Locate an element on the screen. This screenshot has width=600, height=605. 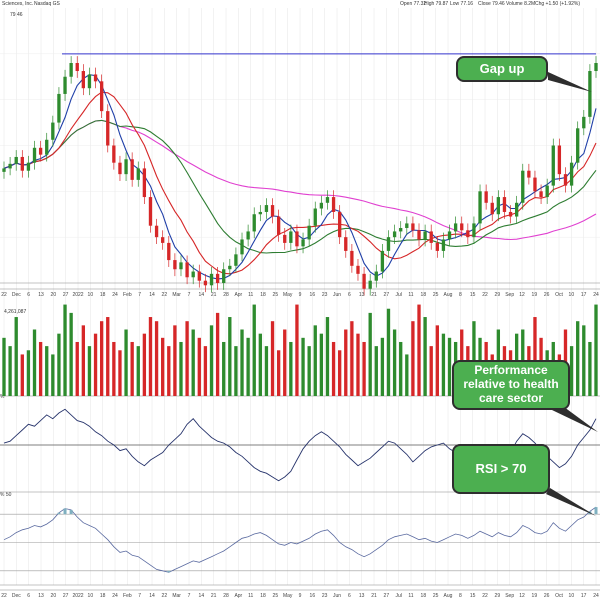
x-tick-label: Oct is located at coordinates (559, 295).